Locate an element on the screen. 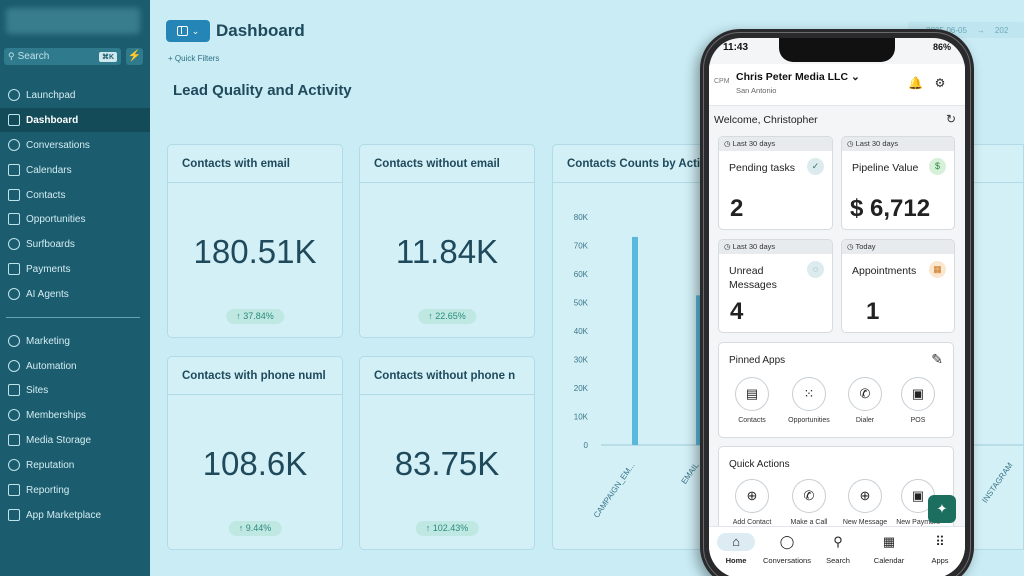  company-name: Chris Peter Media LLC is located at coordinates (792, 77).